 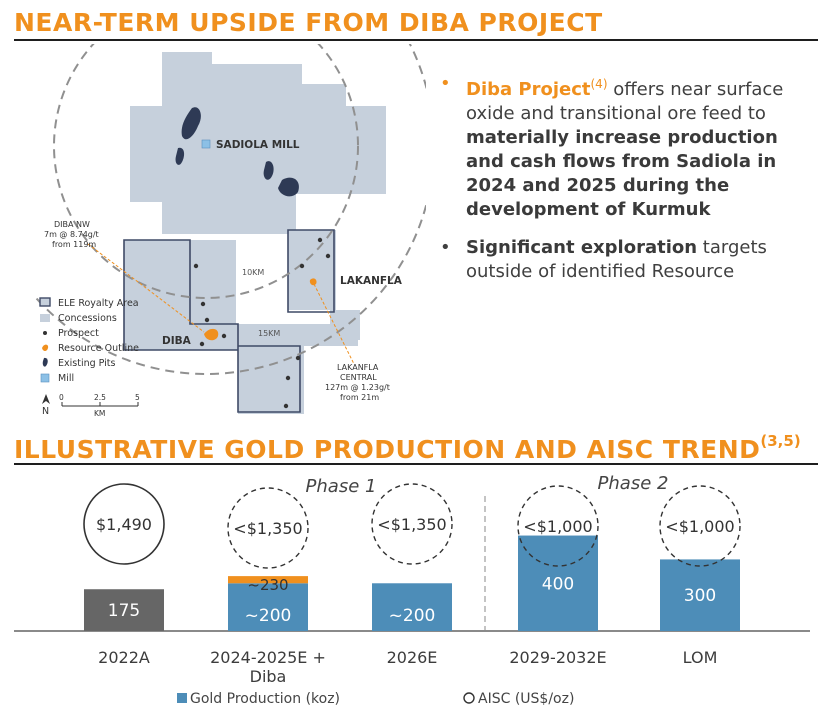 What do you see at coordinates (66, 378) in the screenshot?
I see `legend-label-mill: Mill` at bounding box center [66, 378].